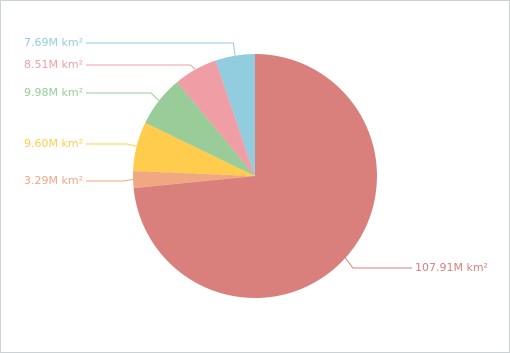 Image resolution: width=510 pixels, height=353 pixels. I want to click on data-label: 9.98M km², so click(53, 92).